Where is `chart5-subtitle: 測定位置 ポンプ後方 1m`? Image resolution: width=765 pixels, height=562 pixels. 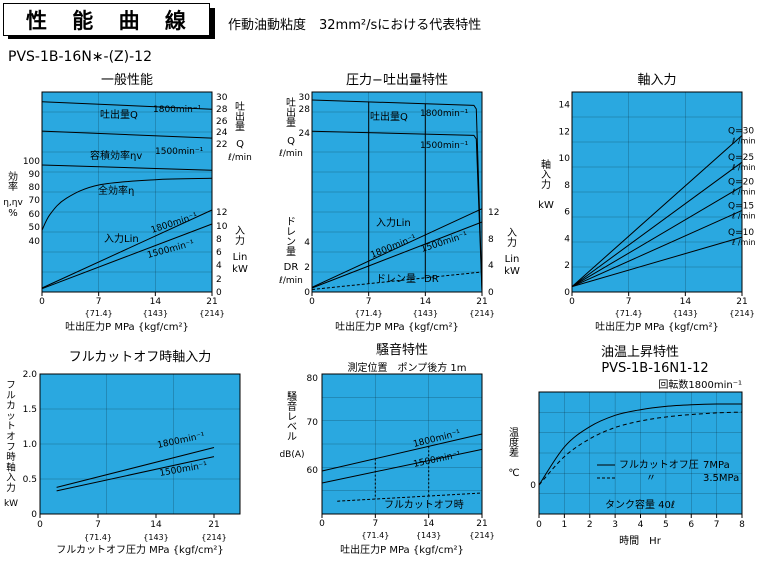 chart5-subtitle: 測定位置 ポンプ後方 1m is located at coordinates (407, 367).